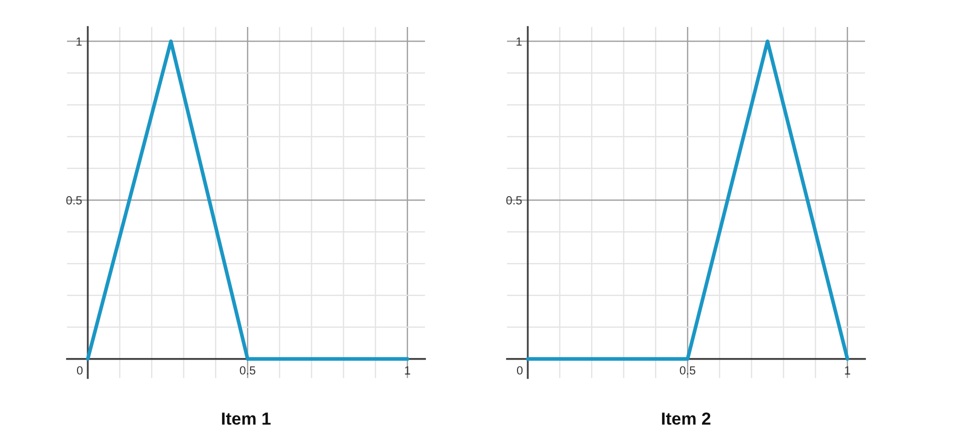 Image resolution: width=955 pixels, height=445 pixels. Describe the element at coordinates (246, 418) in the screenshot. I see `text: Item 1` at that location.